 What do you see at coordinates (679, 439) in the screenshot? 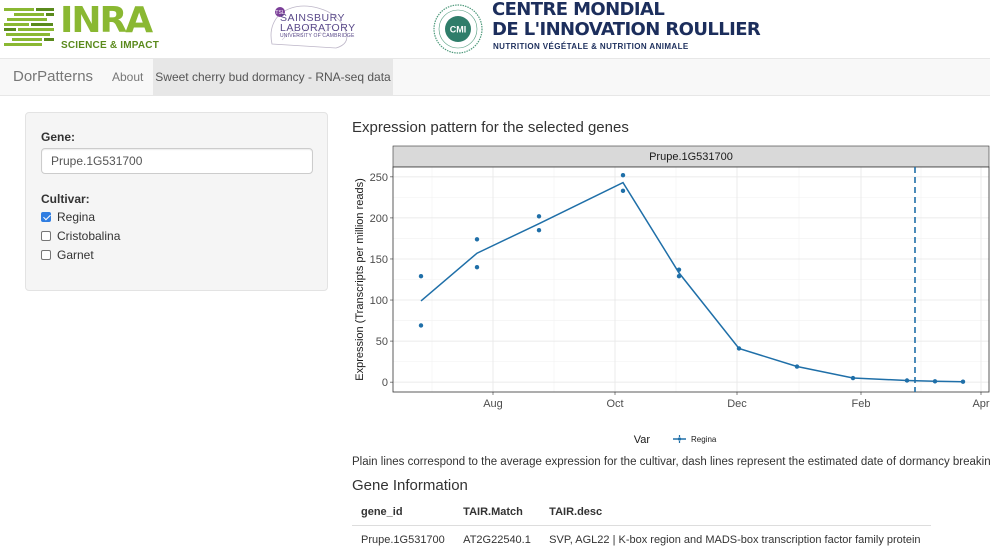
I see `legend-key-point` at bounding box center [679, 439].